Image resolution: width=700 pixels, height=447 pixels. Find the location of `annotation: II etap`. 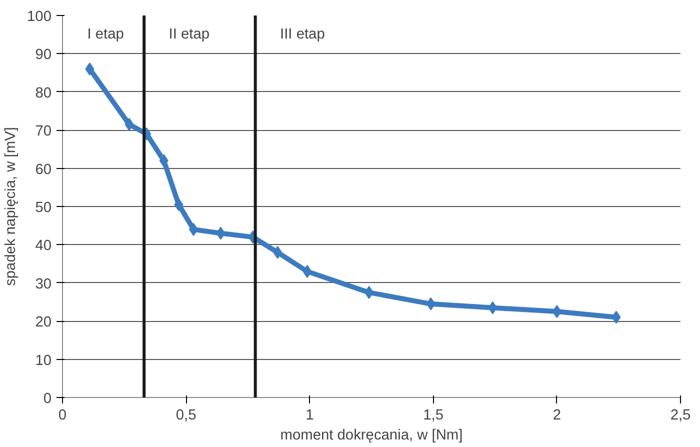

annotation: II etap is located at coordinates (189, 34).